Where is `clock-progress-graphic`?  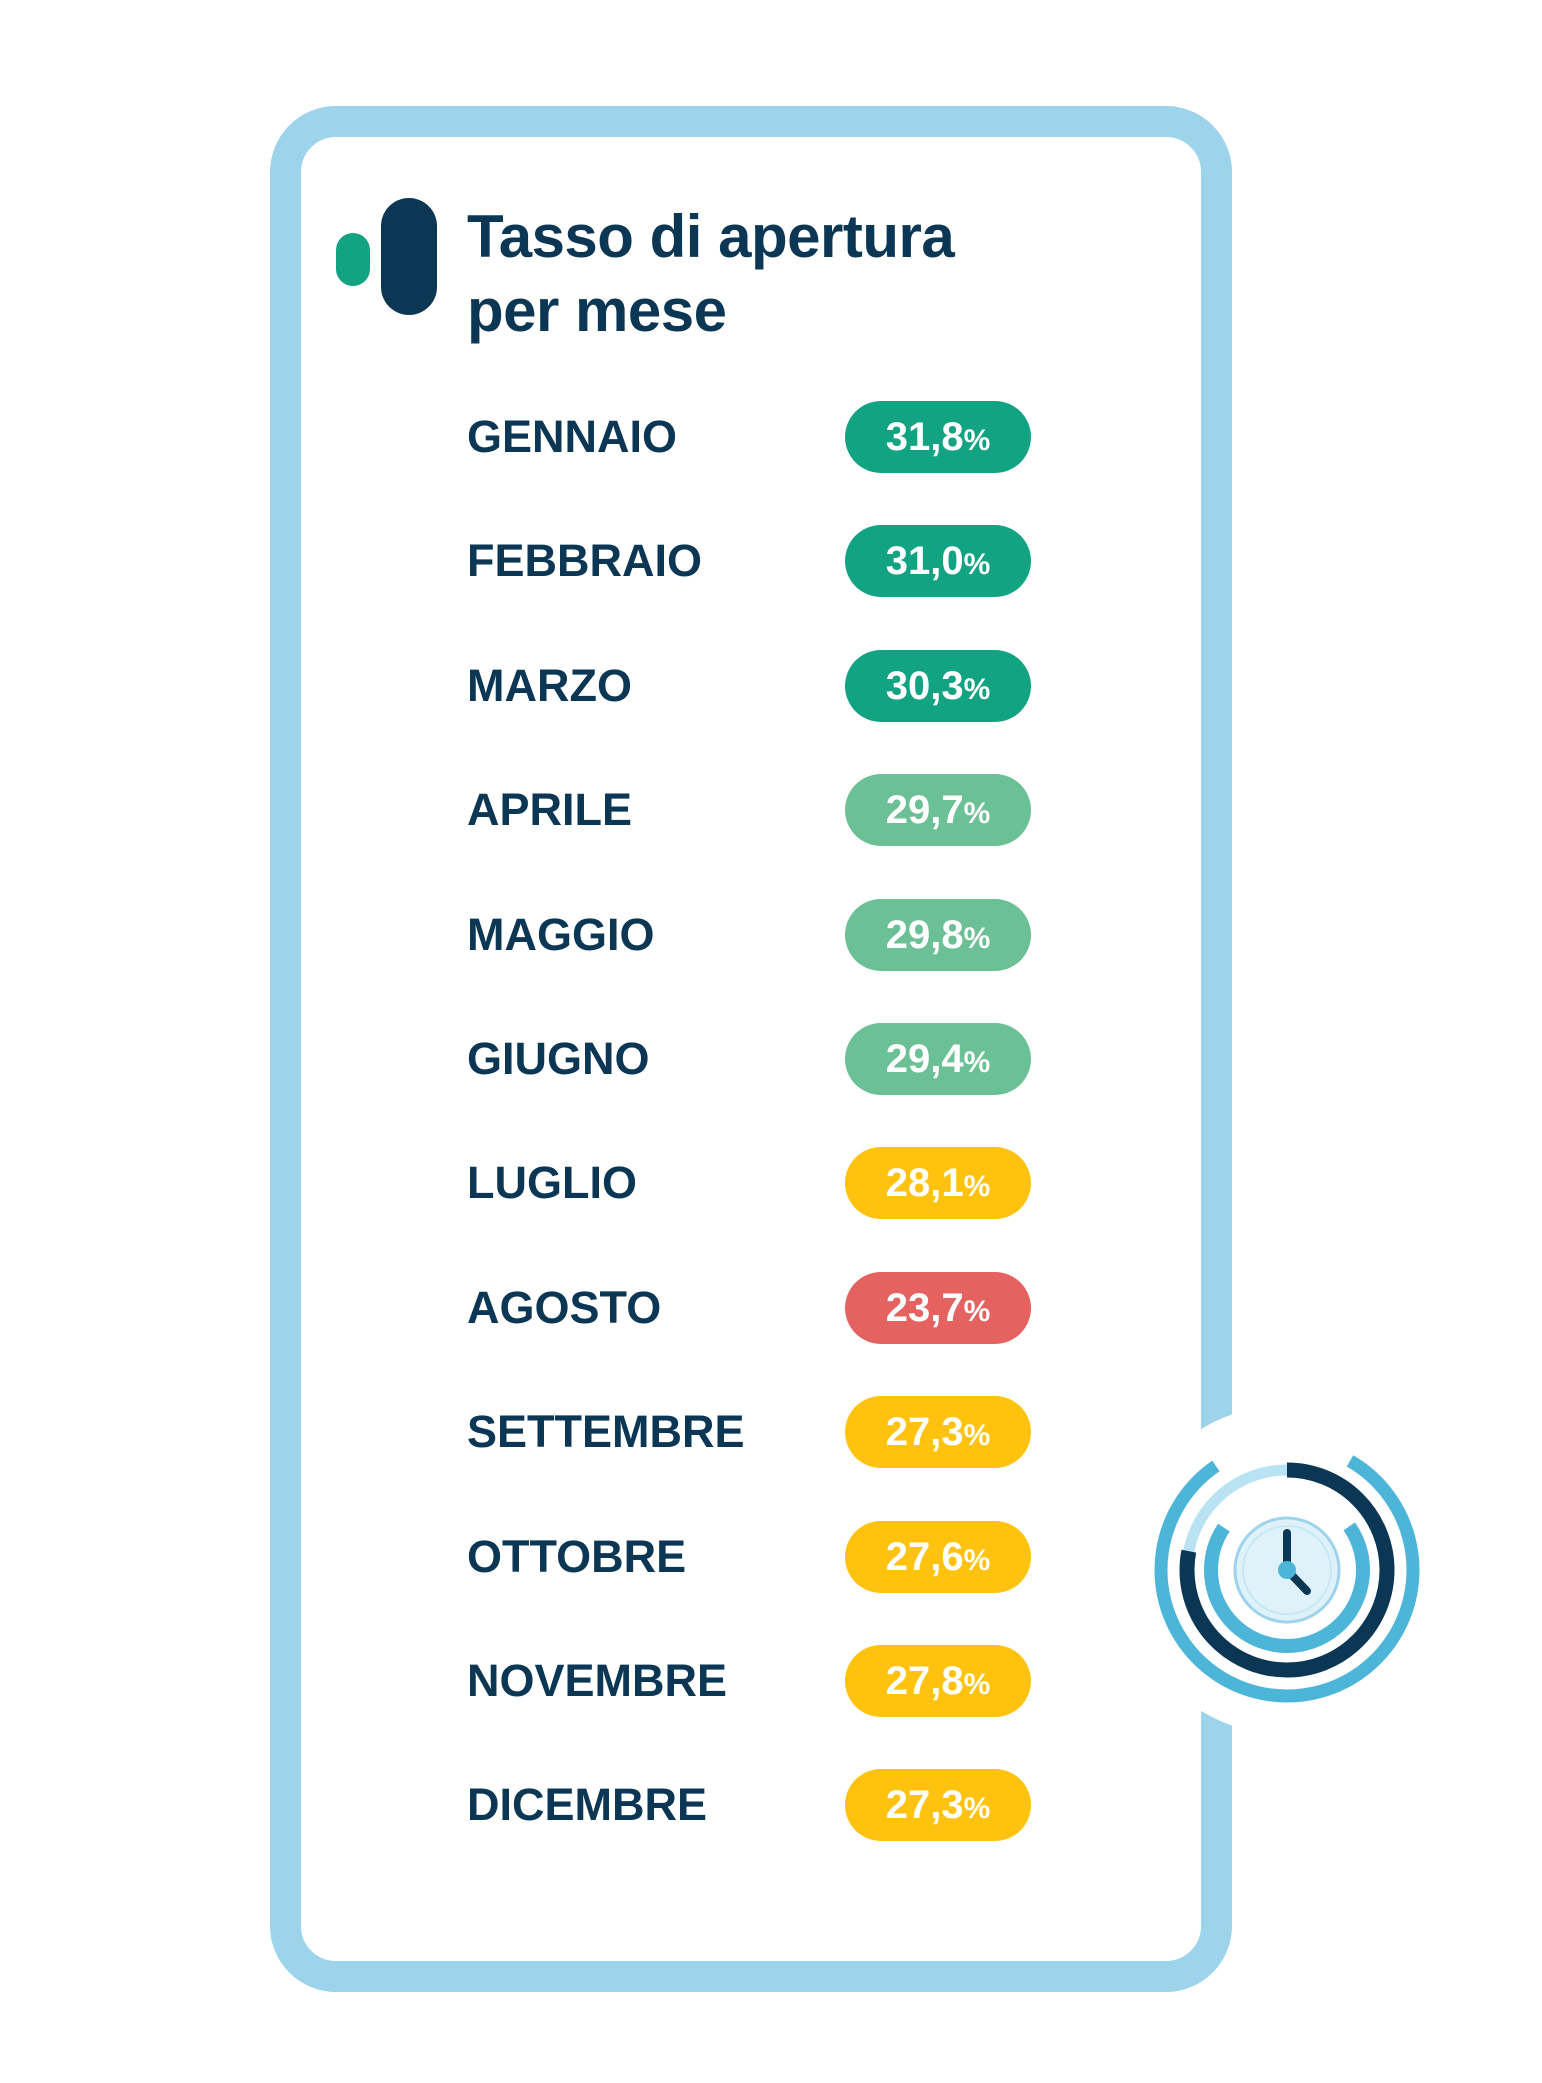 clock-progress-graphic is located at coordinates (1287, 1570).